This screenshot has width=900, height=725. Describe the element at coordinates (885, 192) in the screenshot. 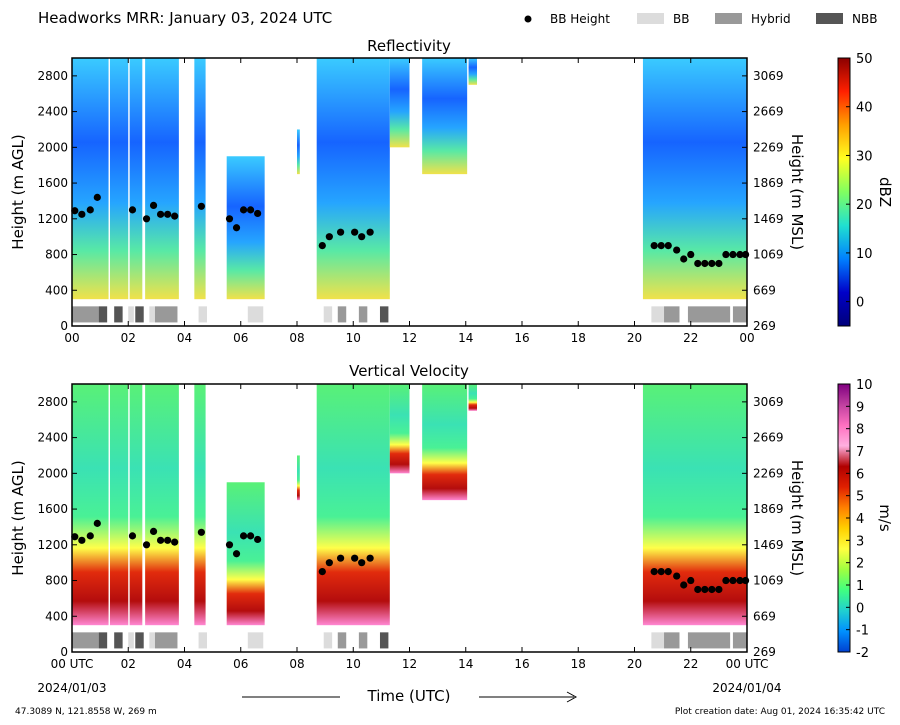

I see `reflectivity-colorbar-label: dBZ` at that location.